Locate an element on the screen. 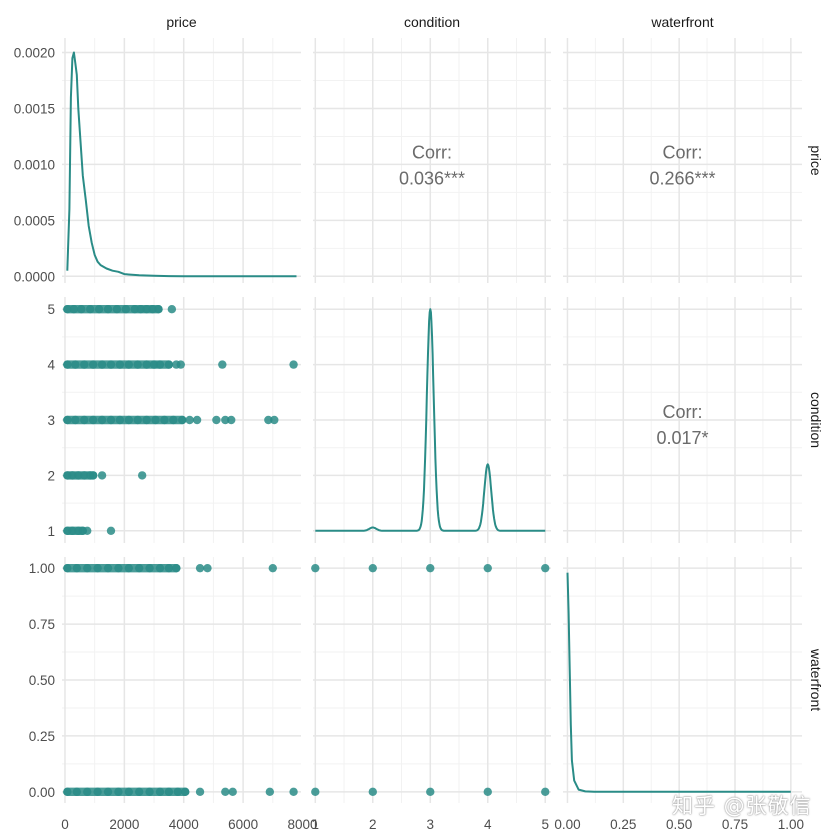 This screenshot has width=840, height=840. x-tick-label: 2000 is located at coordinates (124, 824).